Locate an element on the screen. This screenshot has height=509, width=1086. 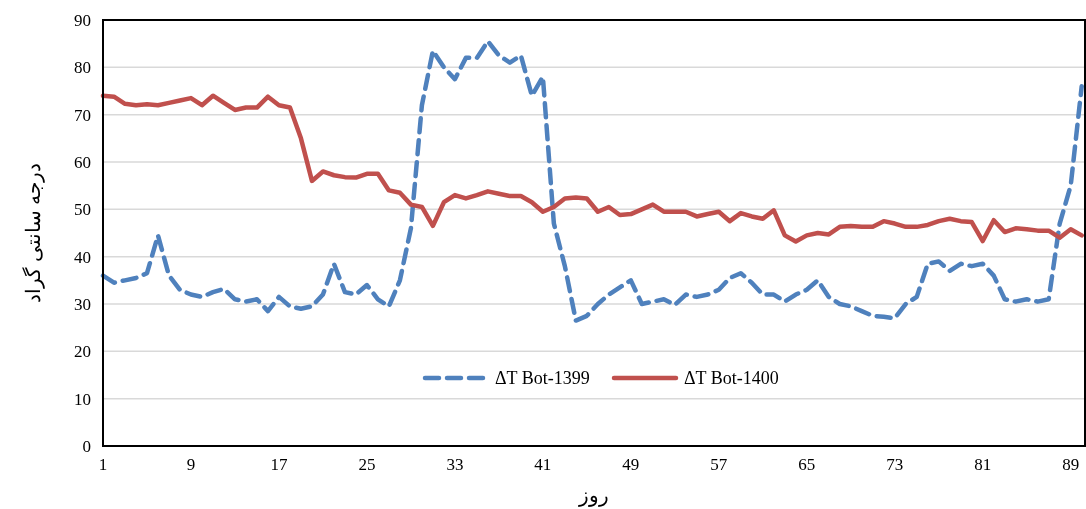
y-tick-label: 50 is located at coordinates (82, 210).